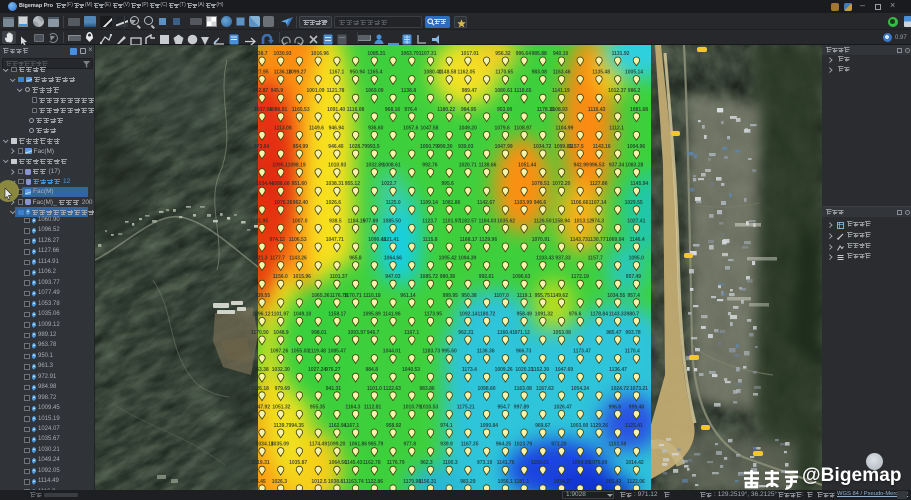 This screenshot has height=500, width=911. Describe the element at coordinates (618, 445) in the screenshot. I see `svg-text: 1151.59` at that location.